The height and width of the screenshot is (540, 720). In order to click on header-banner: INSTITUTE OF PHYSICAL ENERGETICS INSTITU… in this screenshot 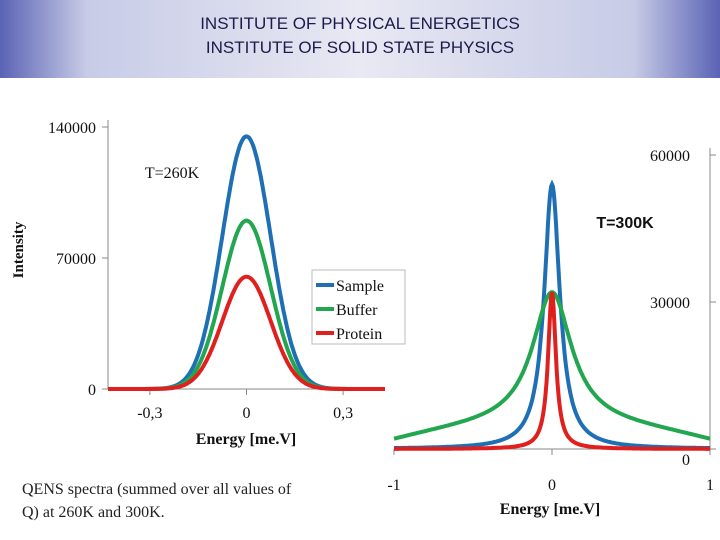, I will do `click(360, 39)`.